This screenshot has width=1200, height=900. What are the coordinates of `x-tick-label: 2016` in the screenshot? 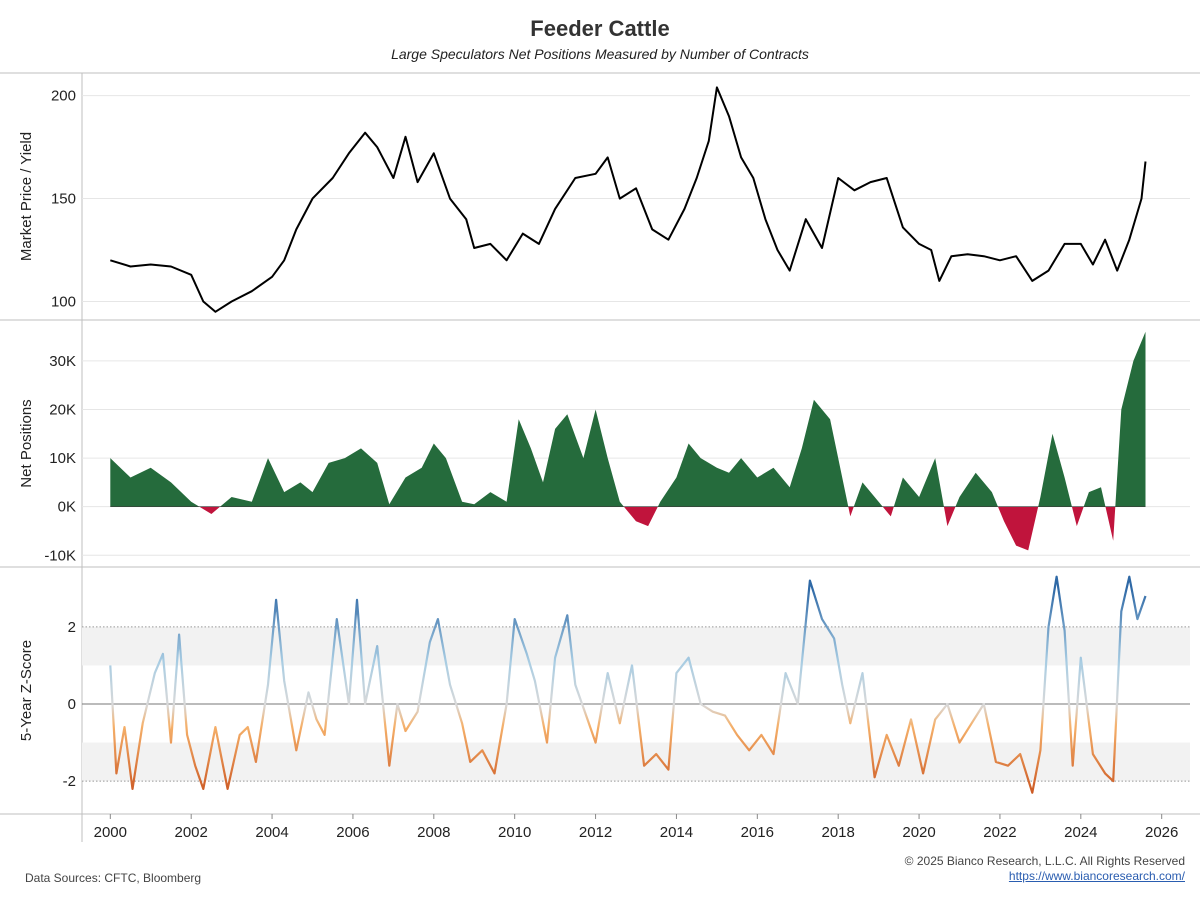 It's located at (757, 832).